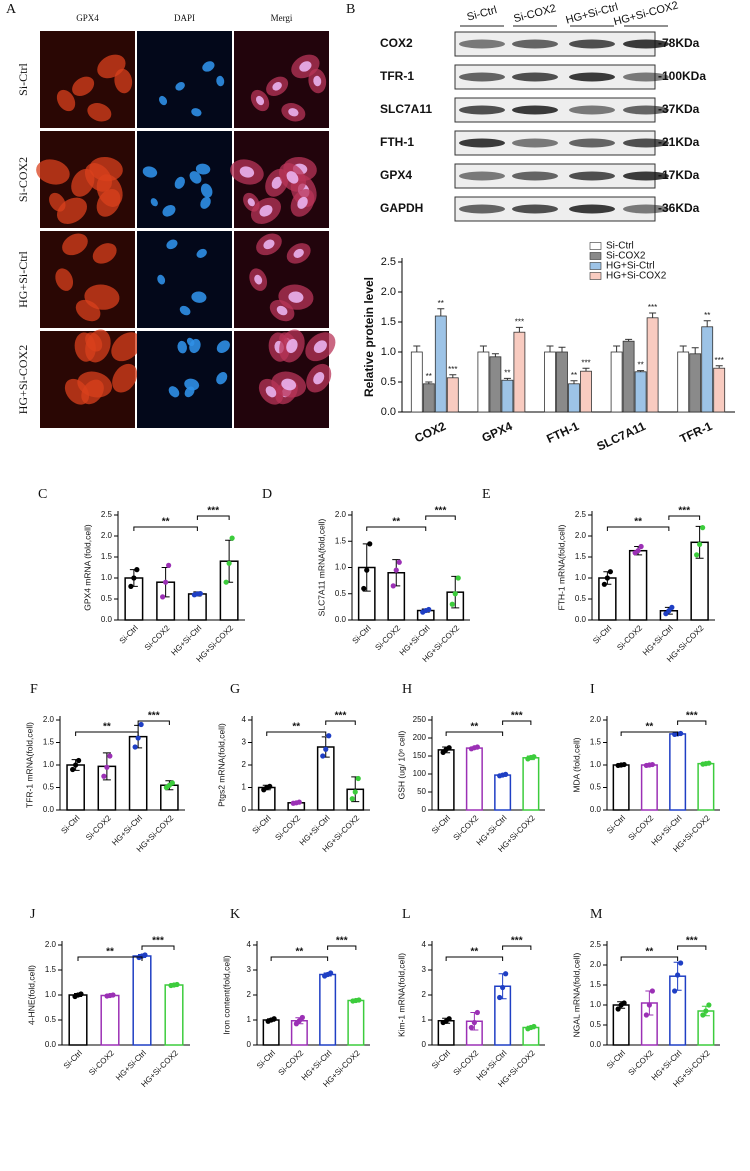 This screenshot has height=1171, width=750. Describe the element at coordinates (321, 568) in the screenshot. I see `y-axis-label: SLC7A11 mRNA(fold,cell)` at that location.